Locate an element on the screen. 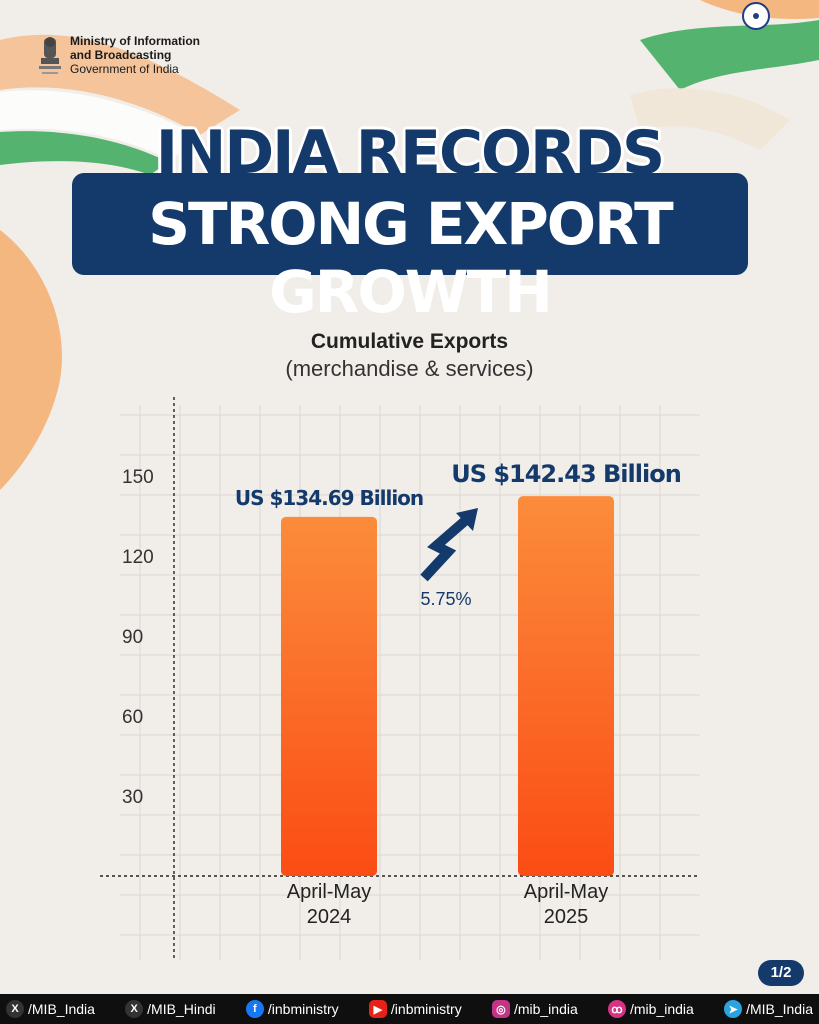  footer-label: /MIB_Hindi is located at coordinates (181, 1009).